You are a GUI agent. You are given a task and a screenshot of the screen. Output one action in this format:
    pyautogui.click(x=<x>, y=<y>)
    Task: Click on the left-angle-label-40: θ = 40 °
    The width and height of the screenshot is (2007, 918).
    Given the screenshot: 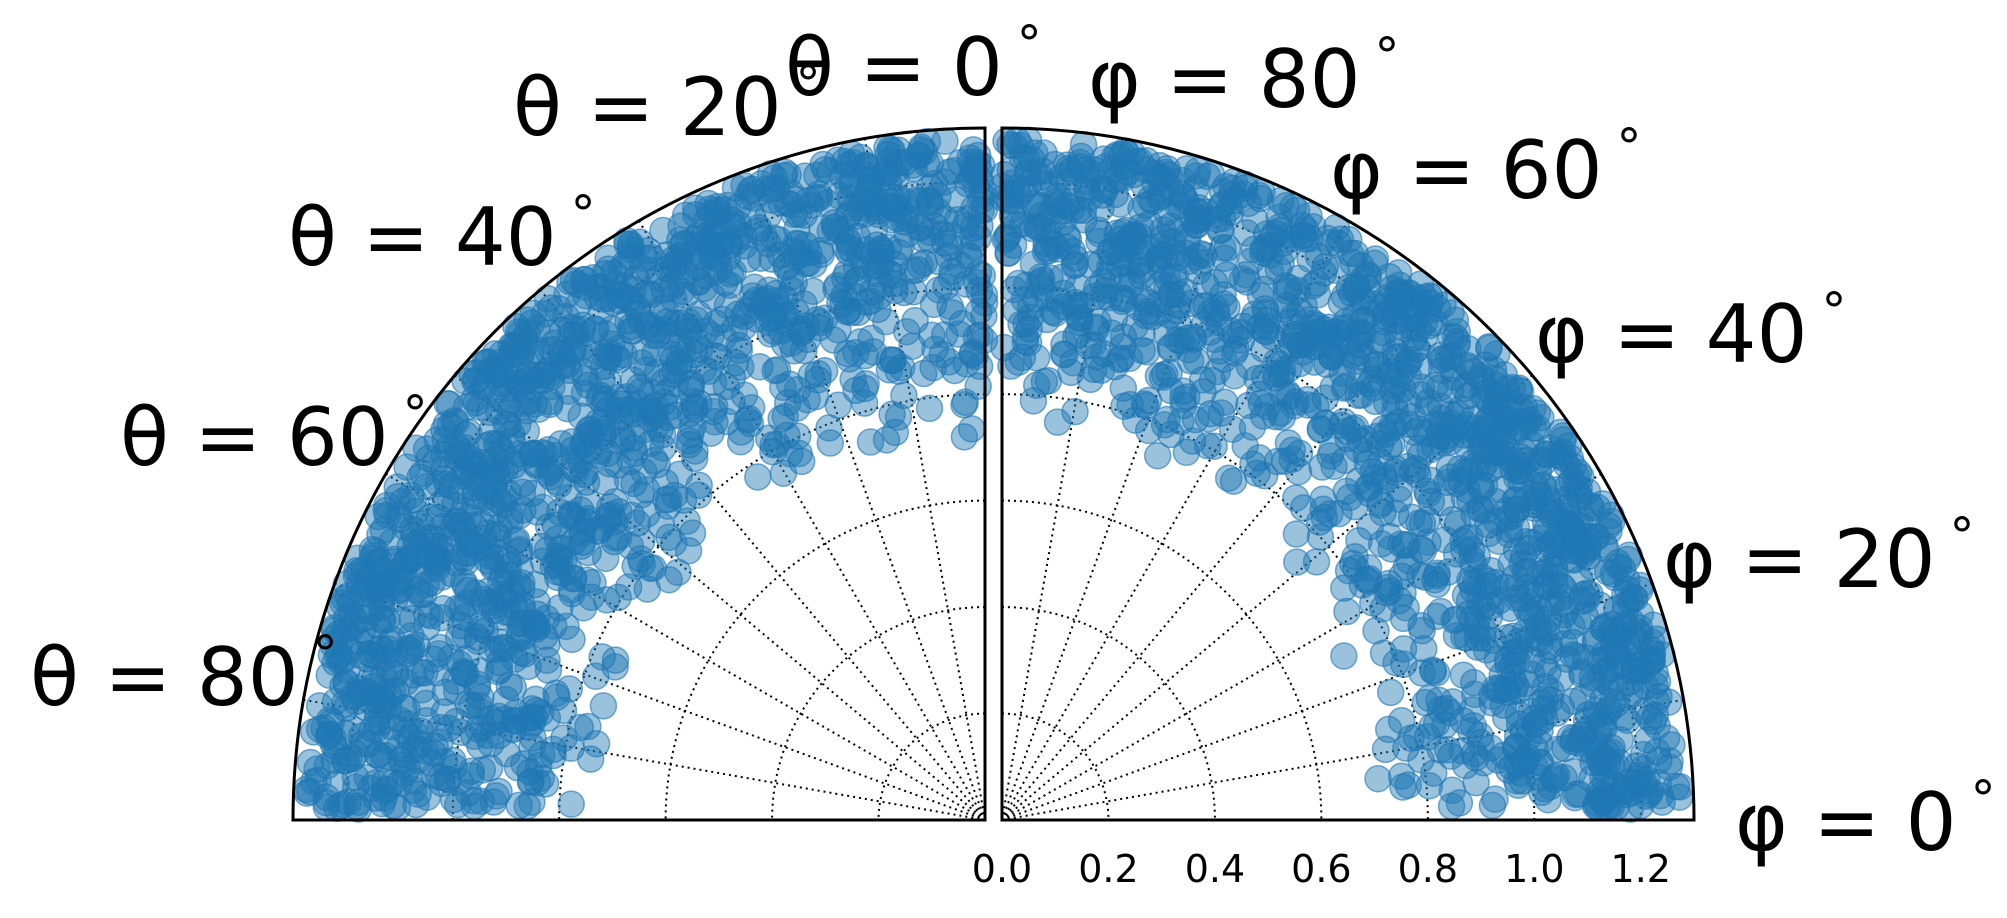 What is the action you would take?
    pyautogui.click(x=442, y=234)
    